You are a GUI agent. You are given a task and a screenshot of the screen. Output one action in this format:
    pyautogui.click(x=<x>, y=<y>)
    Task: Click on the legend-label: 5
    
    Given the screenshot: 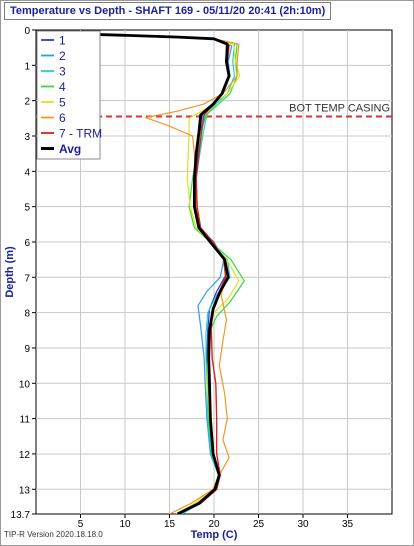 What is the action you would take?
    pyautogui.click(x=62, y=103)
    